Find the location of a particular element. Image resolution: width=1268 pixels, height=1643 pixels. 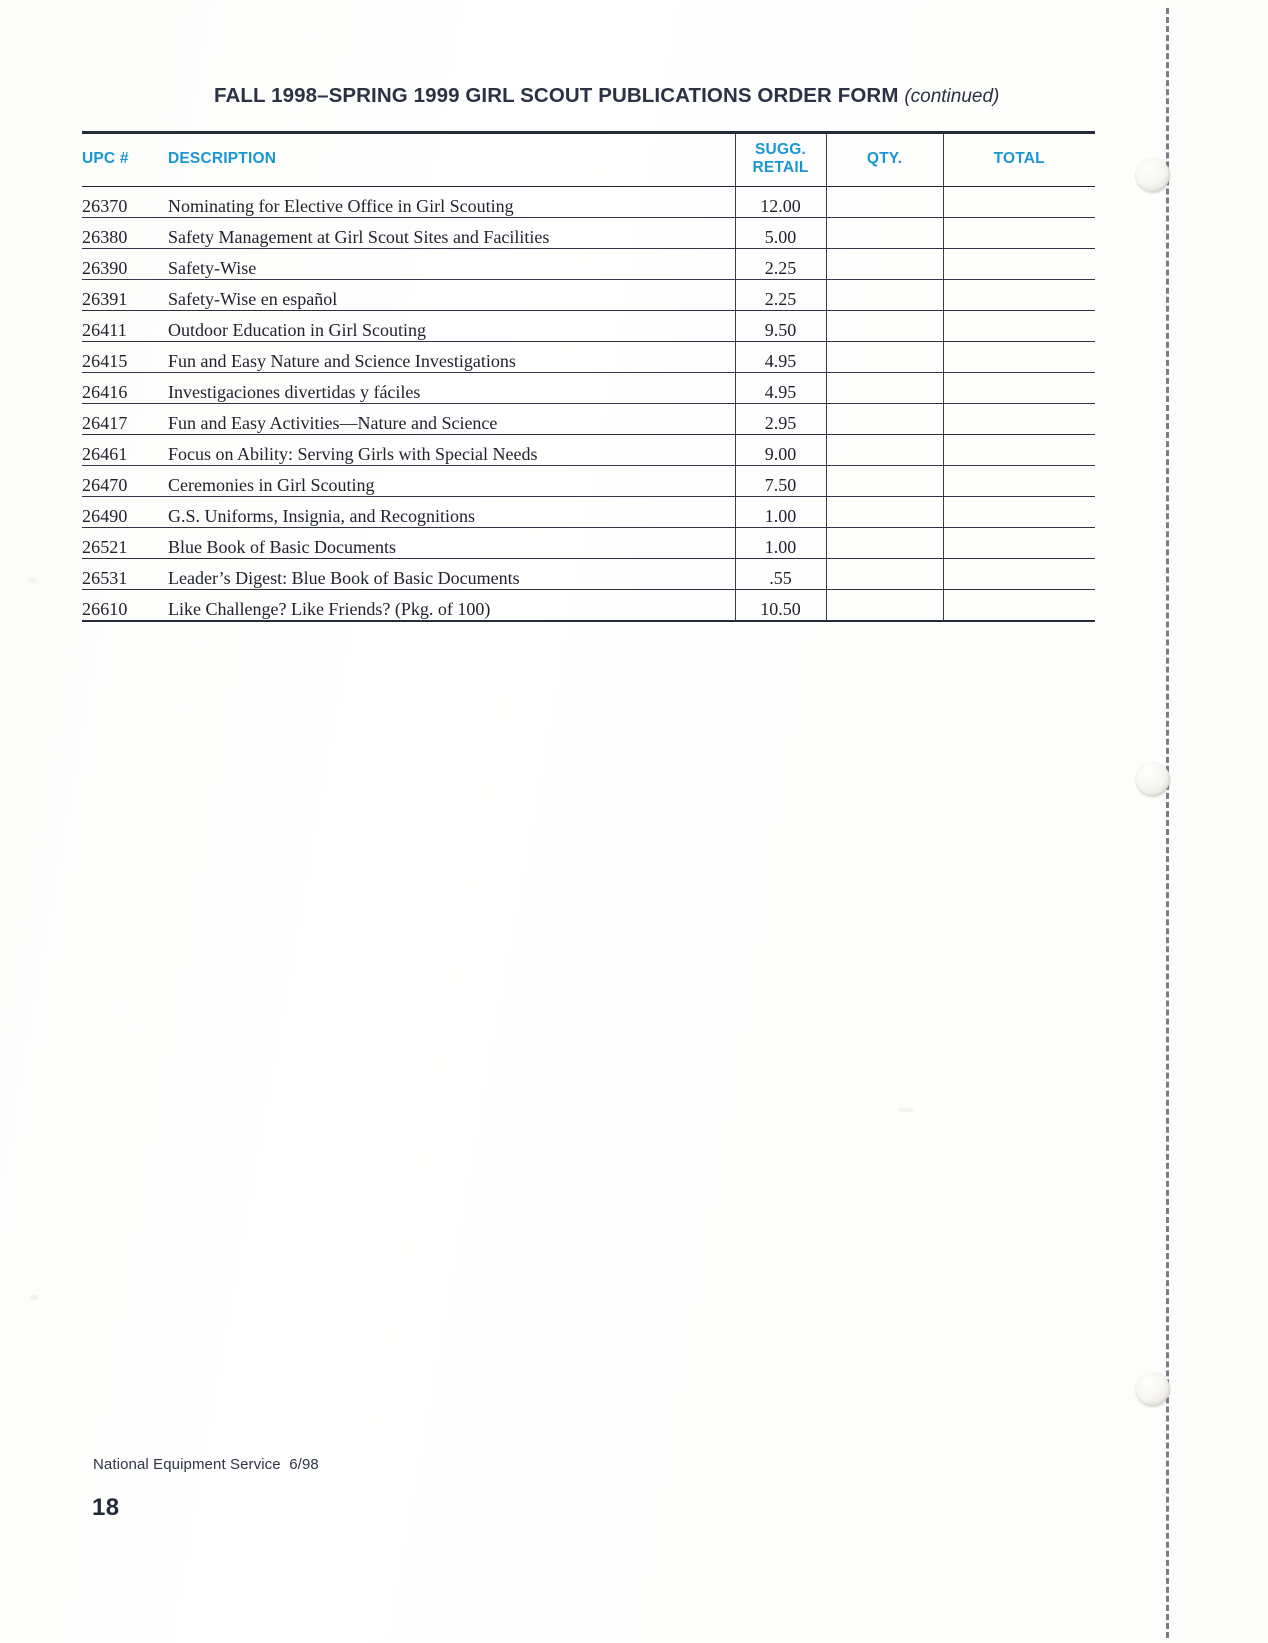

cell-description: Blue Book of Basic Documents is located at coordinates (451, 543).